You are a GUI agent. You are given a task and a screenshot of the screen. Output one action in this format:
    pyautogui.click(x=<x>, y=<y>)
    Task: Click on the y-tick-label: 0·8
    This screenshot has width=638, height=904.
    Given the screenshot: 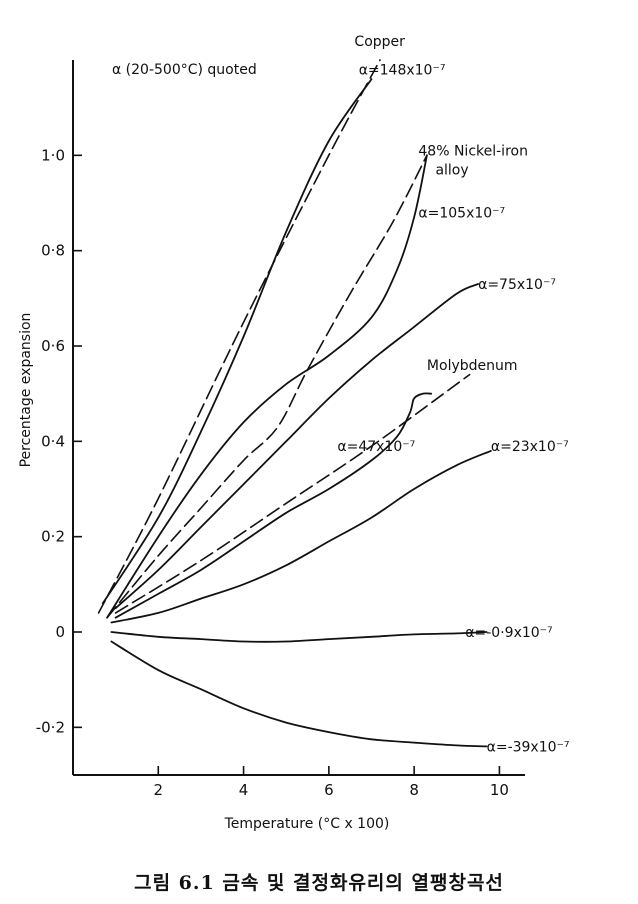 What is the action you would take?
    pyautogui.click(x=53, y=251)
    